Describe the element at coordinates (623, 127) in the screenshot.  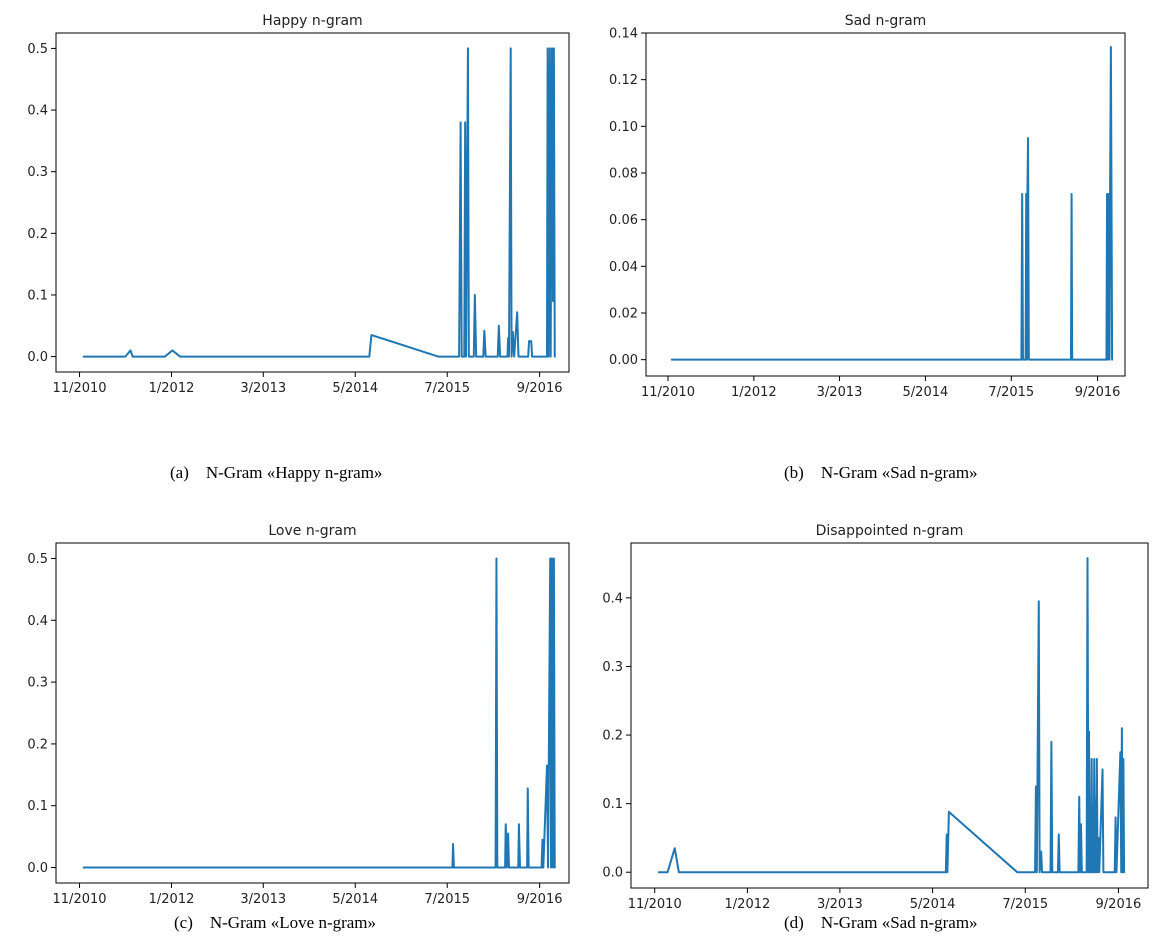
I see `y-tick-label: 0.10` at that location.